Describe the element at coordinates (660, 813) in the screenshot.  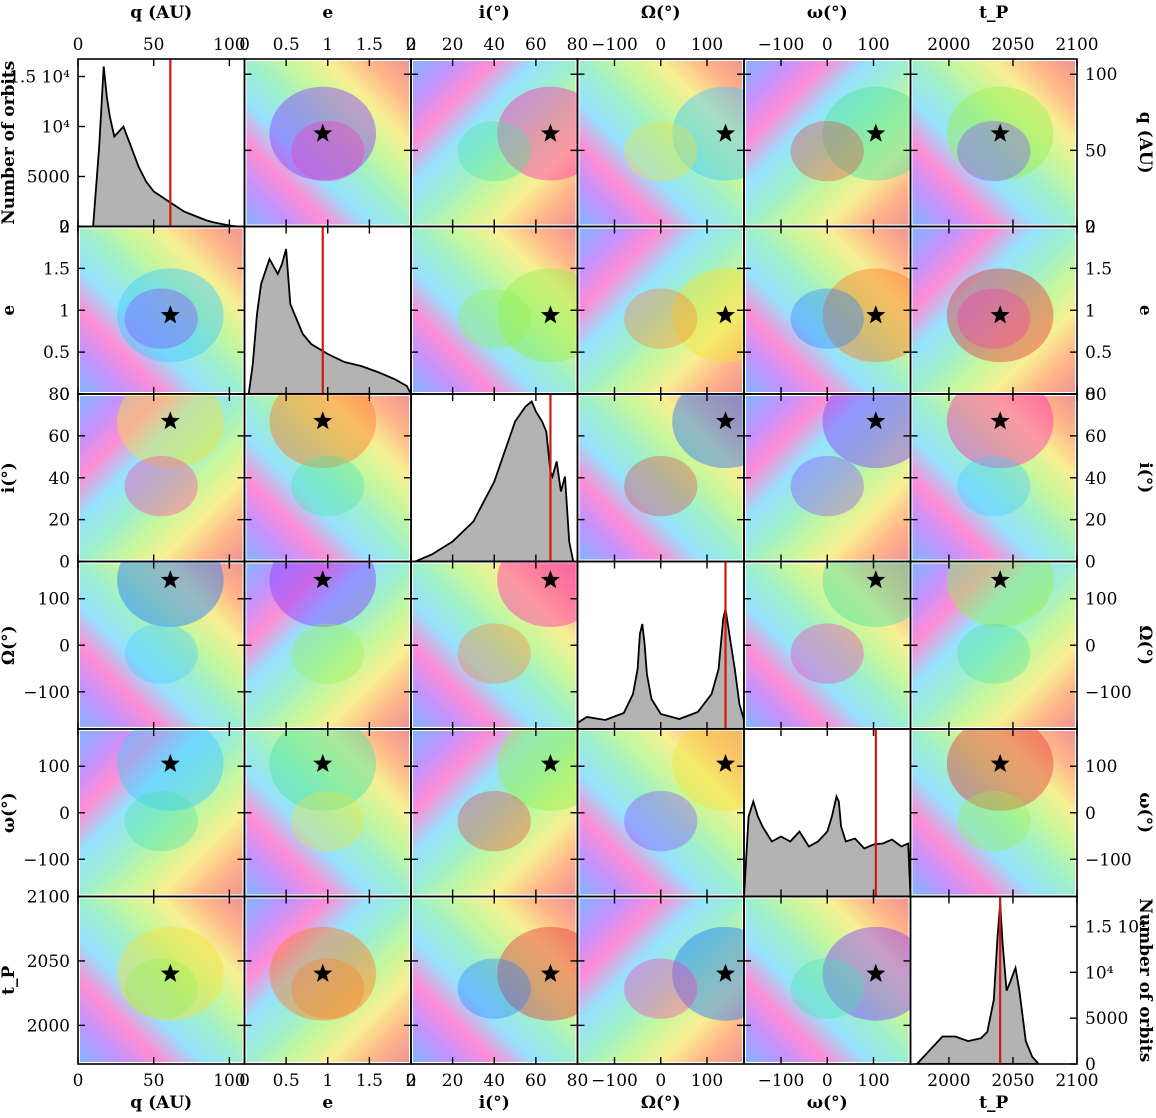
I see `panel-omega-Omega` at that location.